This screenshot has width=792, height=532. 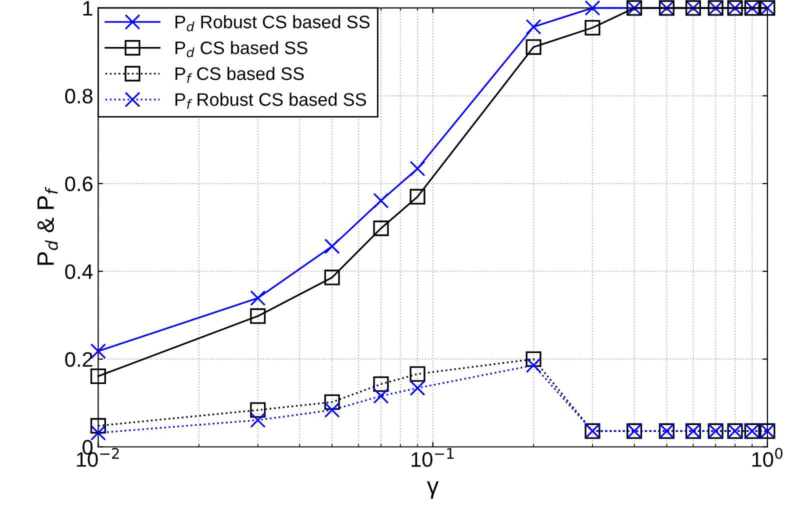 What do you see at coordinates (433, 490) in the screenshot?
I see `x-axis-title: γ` at bounding box center [433, 490].